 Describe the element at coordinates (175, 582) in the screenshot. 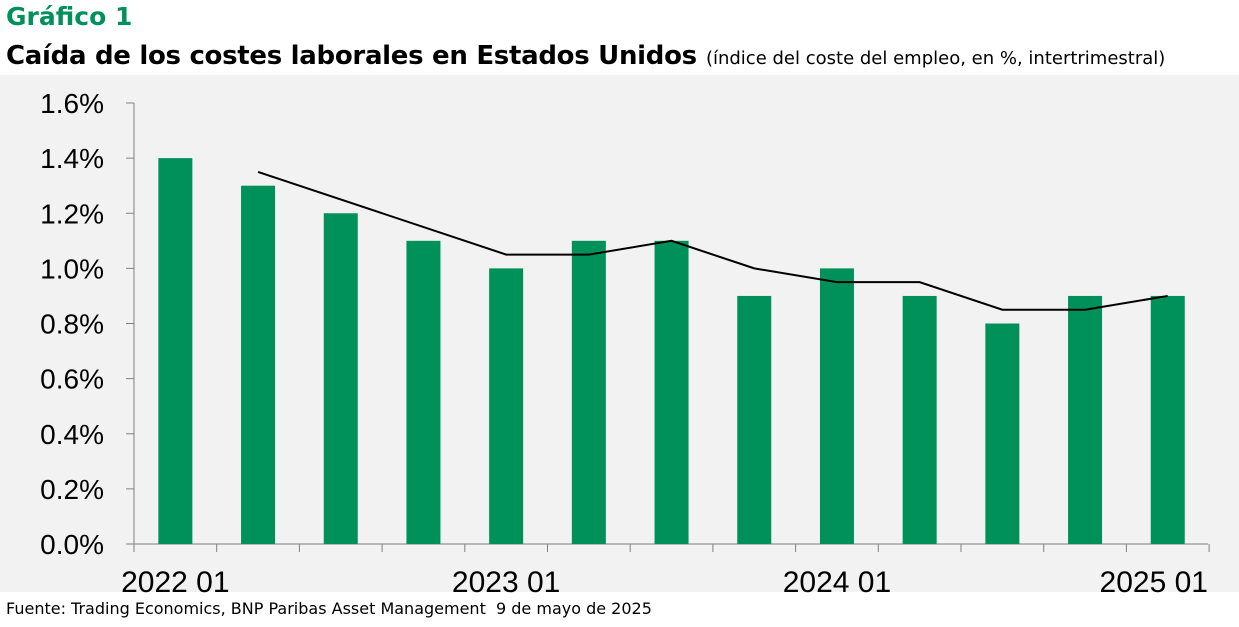

I see `x-tick-label: 2022 01` at that location.